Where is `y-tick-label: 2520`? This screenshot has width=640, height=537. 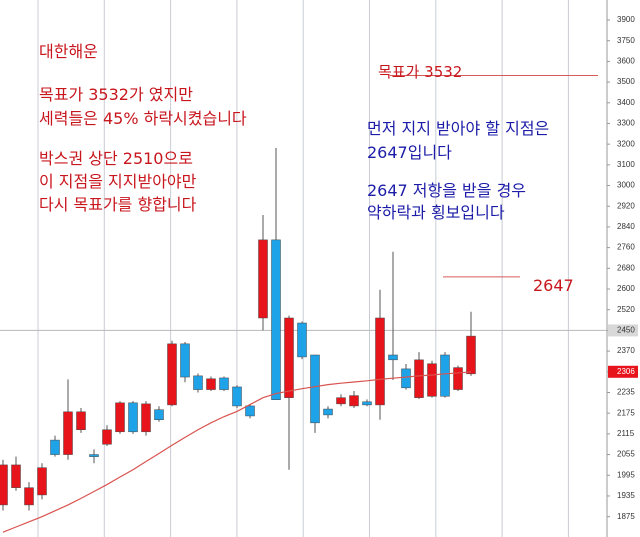 y-tick-label: 2520 is located at coordinates (626, 309).